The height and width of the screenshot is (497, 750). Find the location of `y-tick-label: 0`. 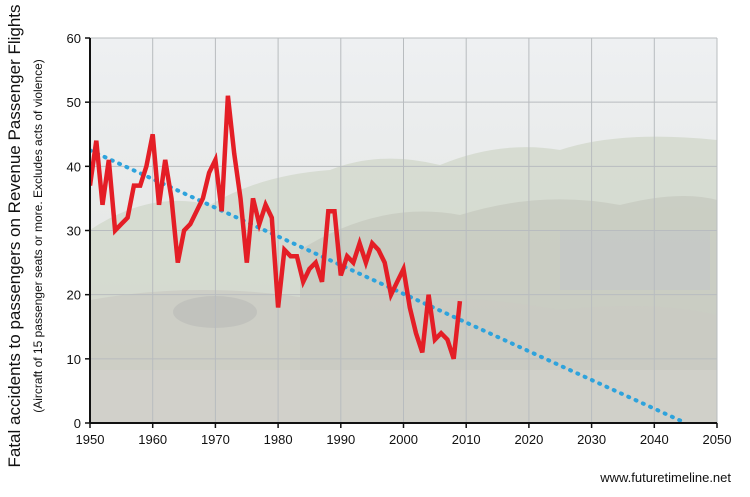

y-tick-label: 0 is located at coordinates (77, 423).